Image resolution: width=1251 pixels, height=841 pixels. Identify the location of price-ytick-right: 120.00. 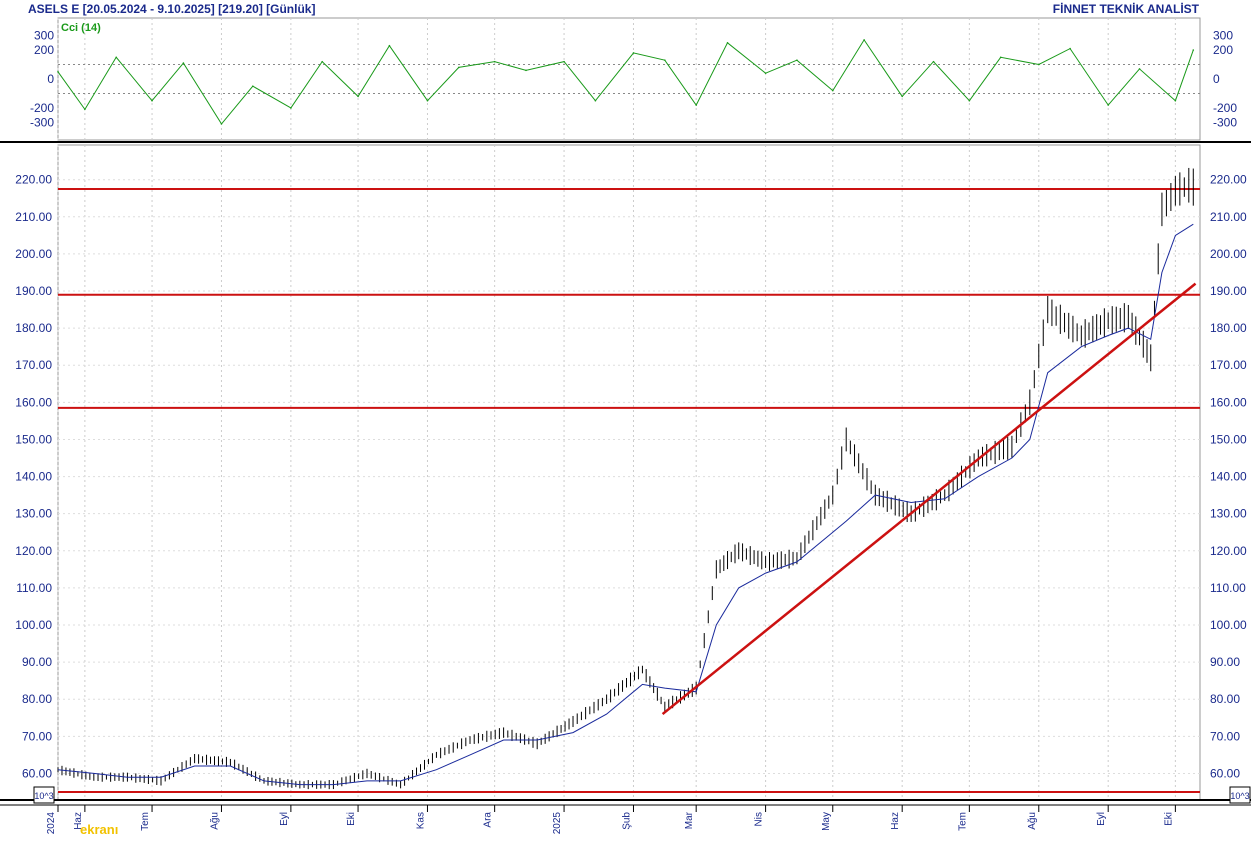
(1228, 551).